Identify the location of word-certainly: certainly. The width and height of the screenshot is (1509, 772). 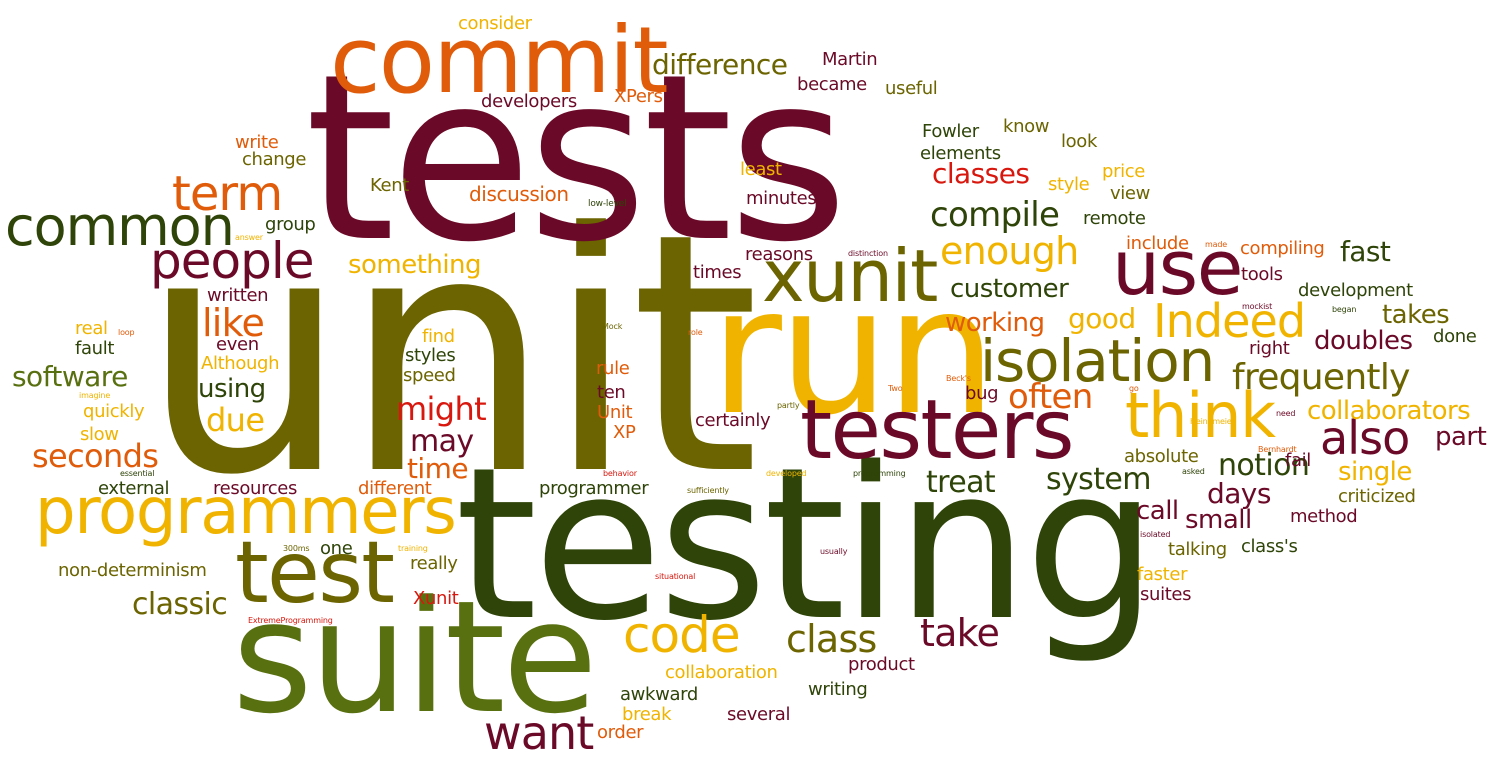
(733, 420).